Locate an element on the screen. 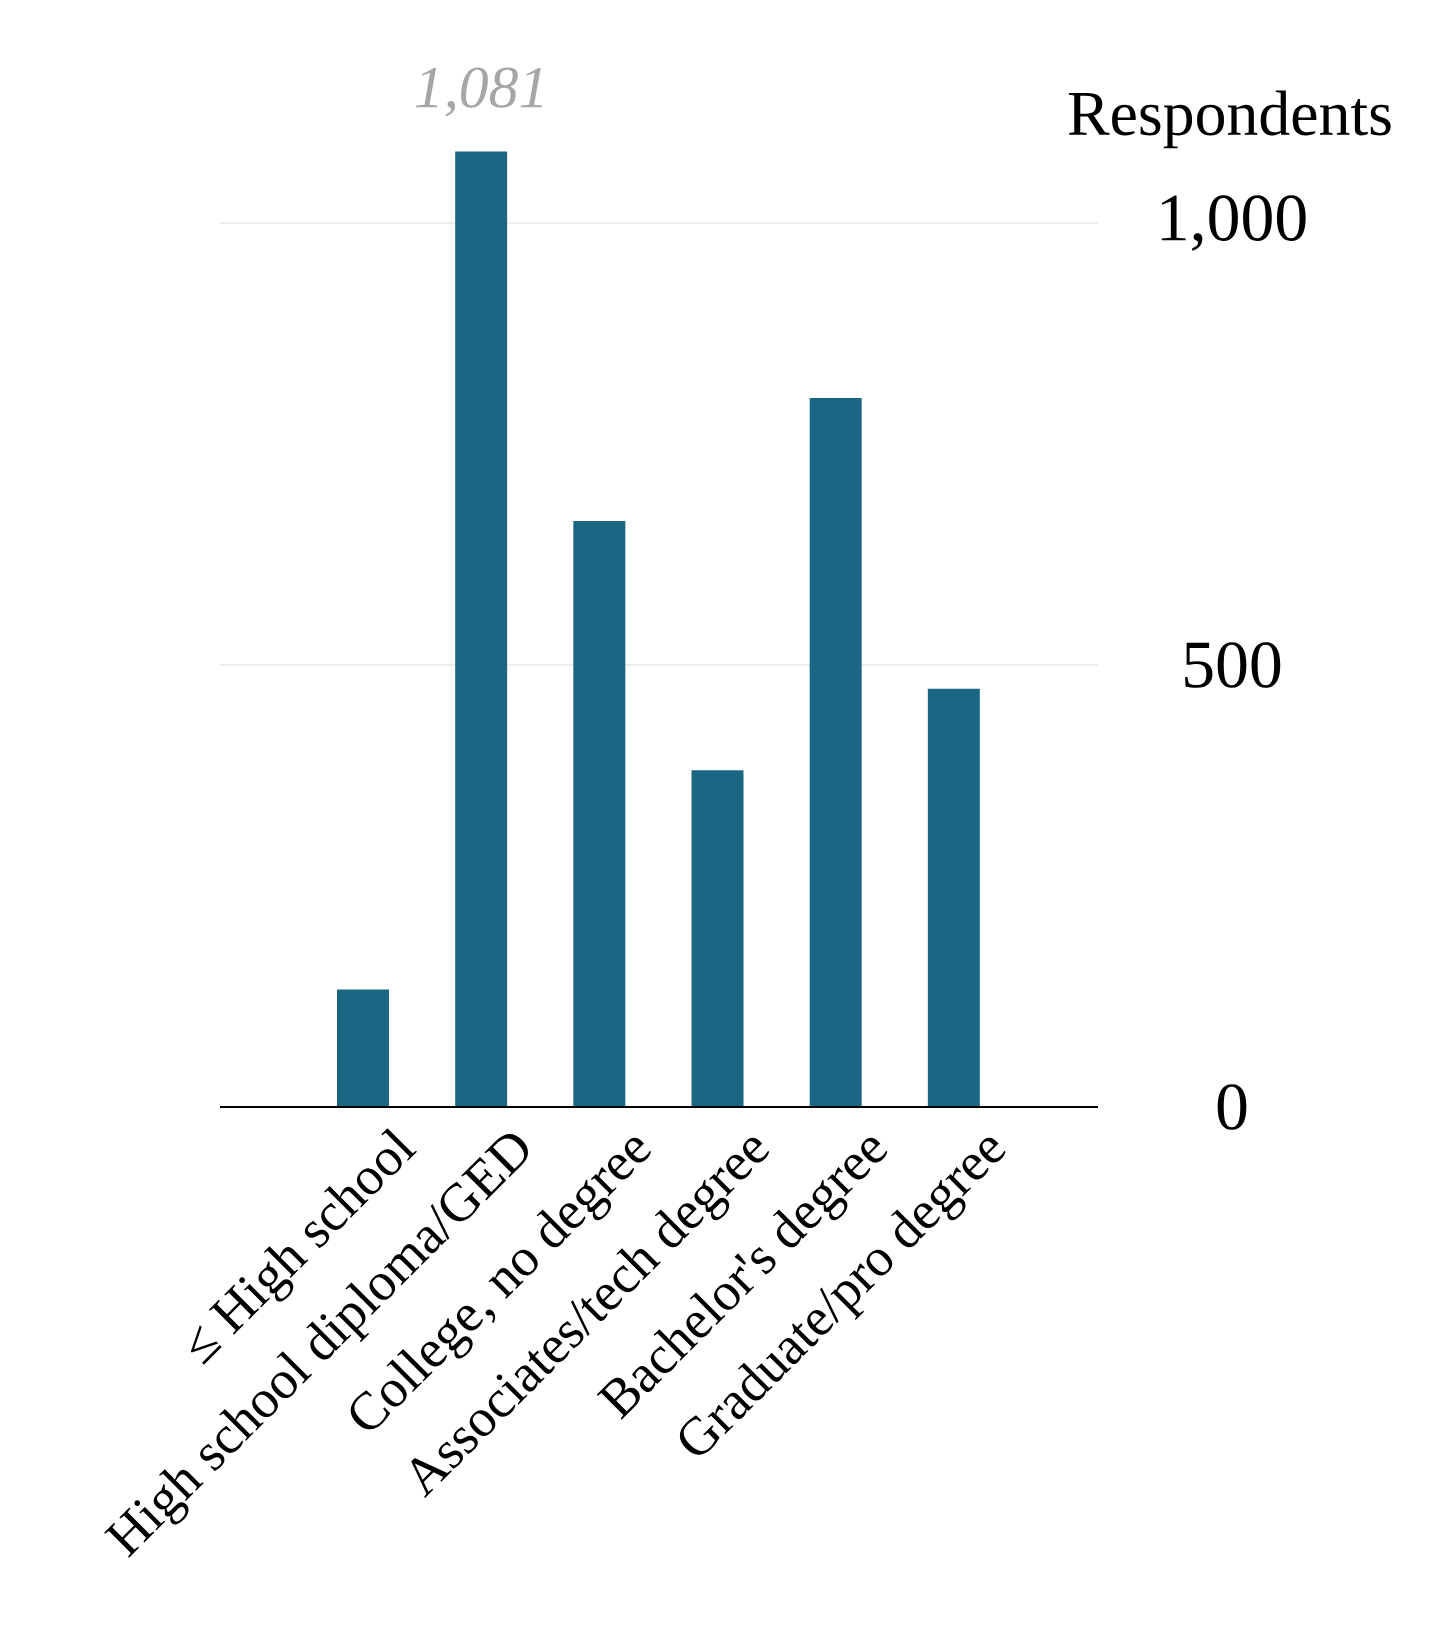 The image size is (1440, 1641). y-axis-title: Respondents is located at coordinates (1229, 119).